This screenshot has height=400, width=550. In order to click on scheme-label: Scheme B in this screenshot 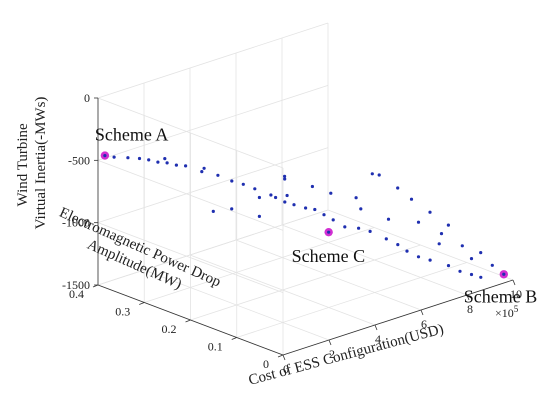, I will do `click(501, 296)`.